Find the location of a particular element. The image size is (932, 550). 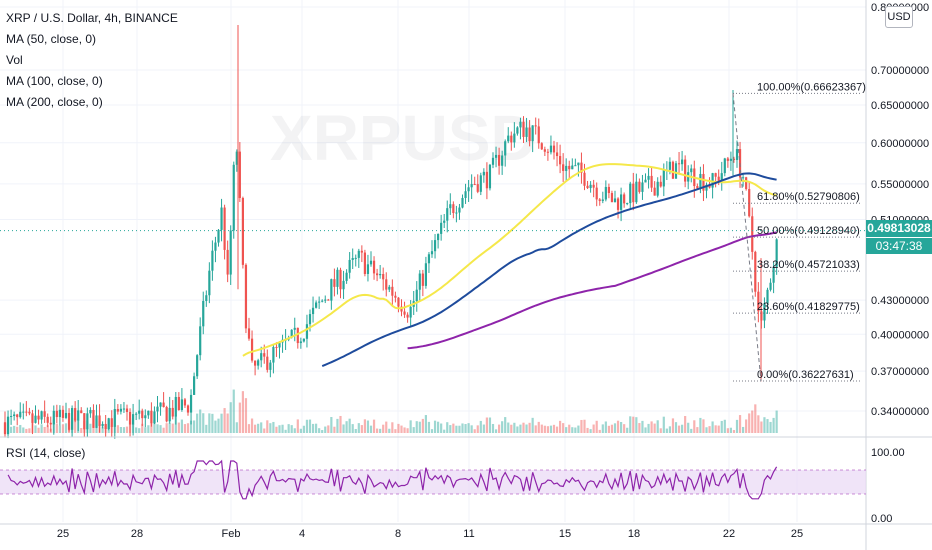

legend-ma50: MA (50, close, 0) is located at coordinates (51, 39).